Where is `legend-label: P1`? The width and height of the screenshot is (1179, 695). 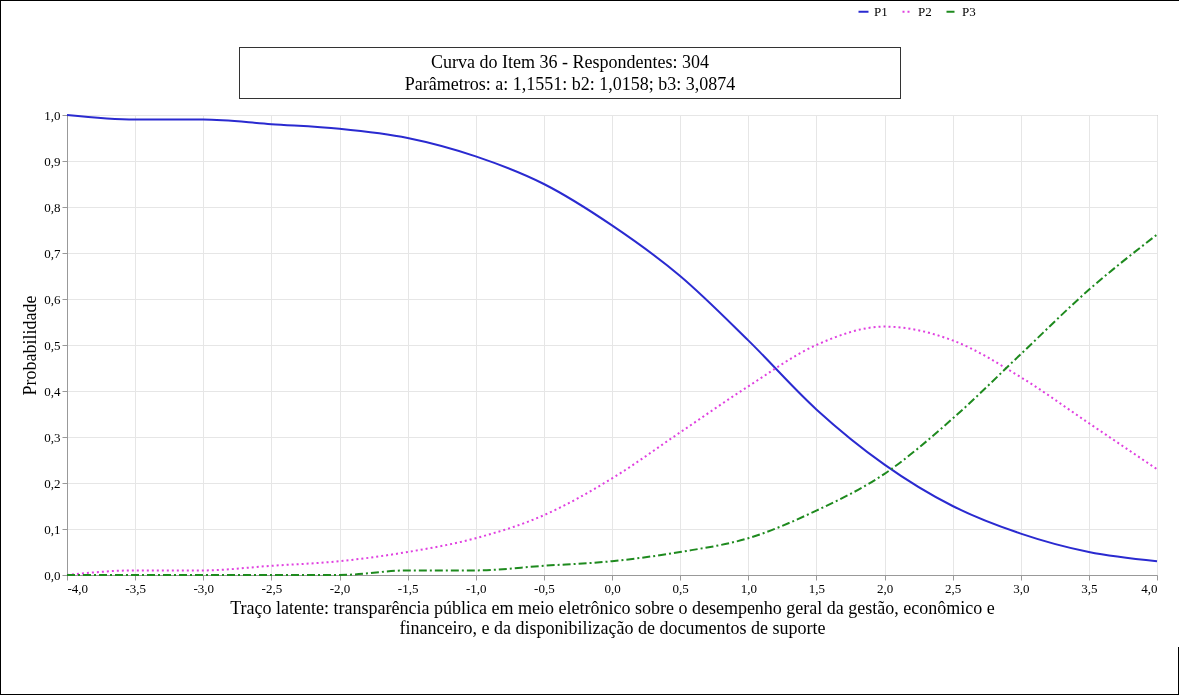
legend-label: P1 is located at coordinates (881, 11).